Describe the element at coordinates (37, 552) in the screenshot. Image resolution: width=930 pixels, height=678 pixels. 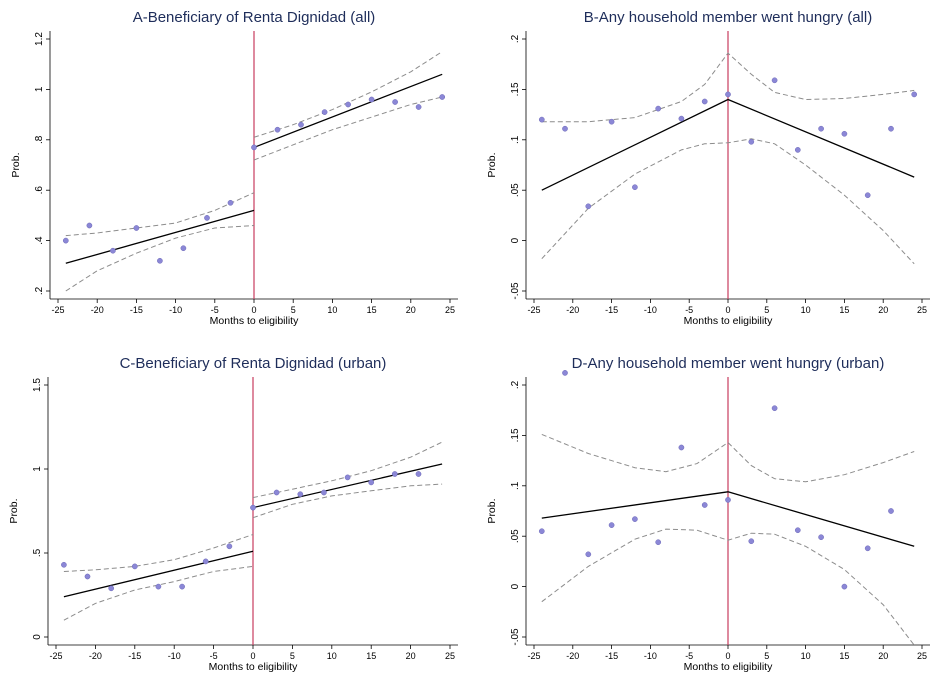
I see `y-tick-label: .5` at that location.